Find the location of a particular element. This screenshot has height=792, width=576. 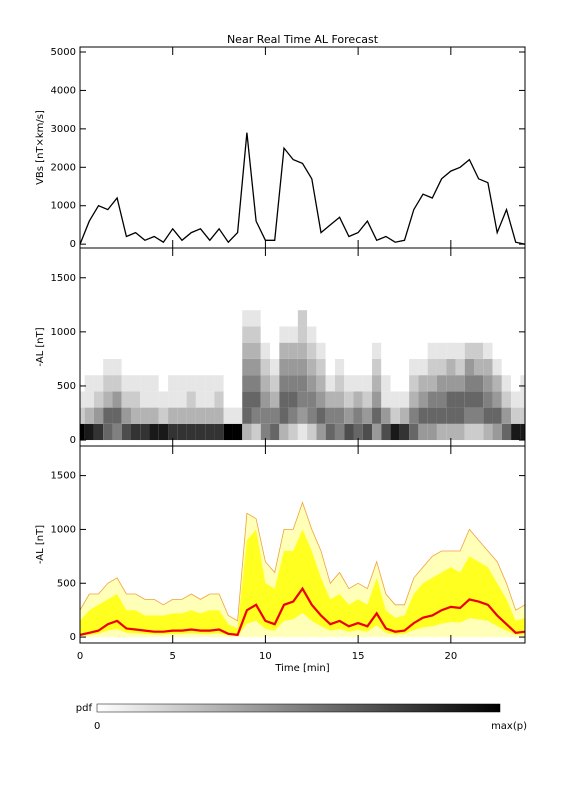

colorbar-max: max(p) is located at coordinates (509, 726).